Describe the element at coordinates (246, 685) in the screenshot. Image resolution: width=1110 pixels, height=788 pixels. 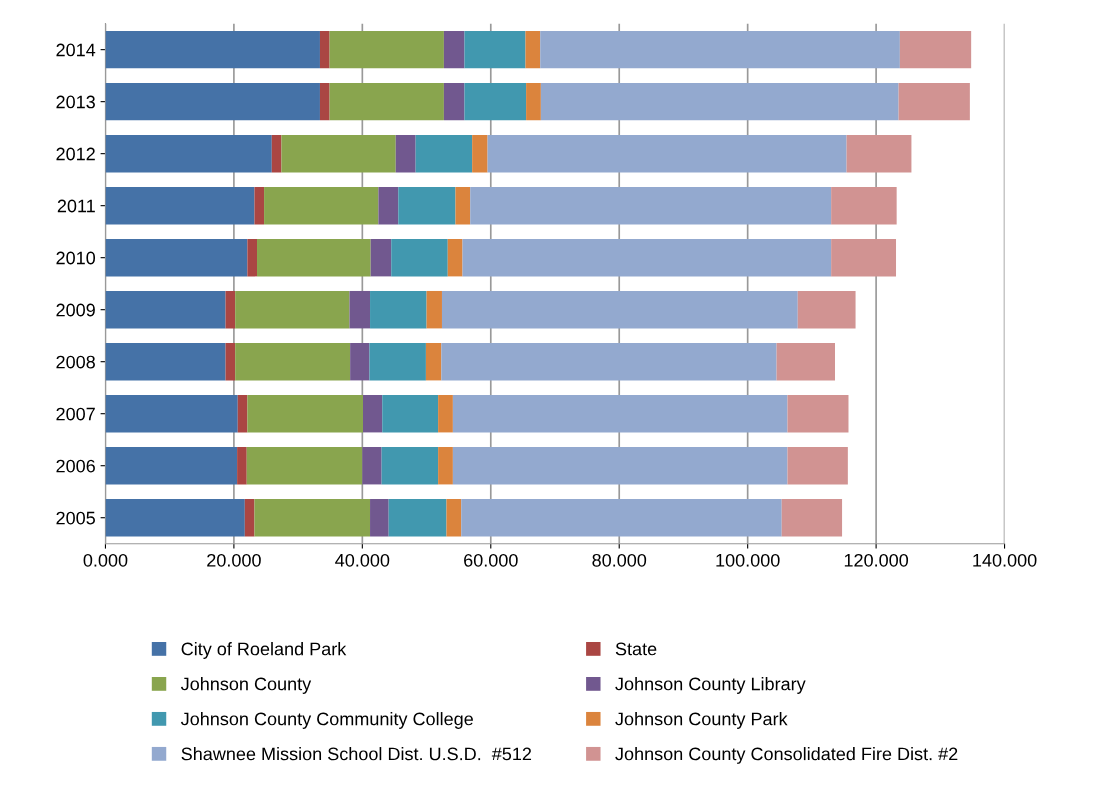
I see `legend-label: Johnson County` at that location.